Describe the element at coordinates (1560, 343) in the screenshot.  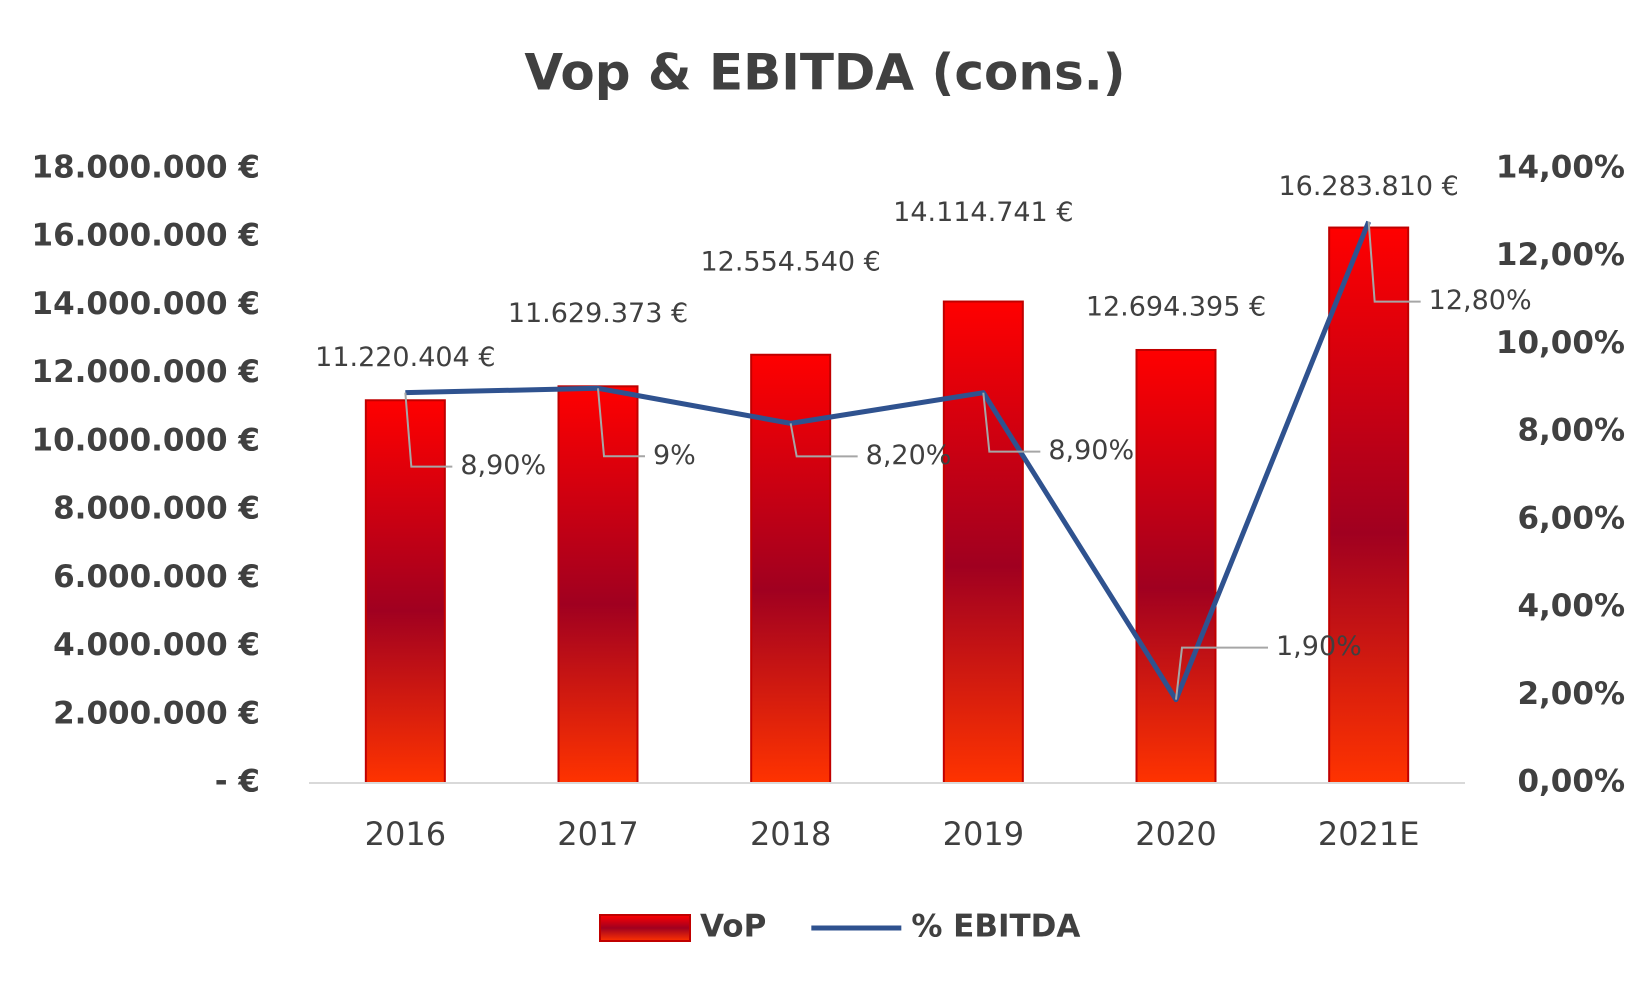
I see `y2-tick-label: 10,00%` at that location.